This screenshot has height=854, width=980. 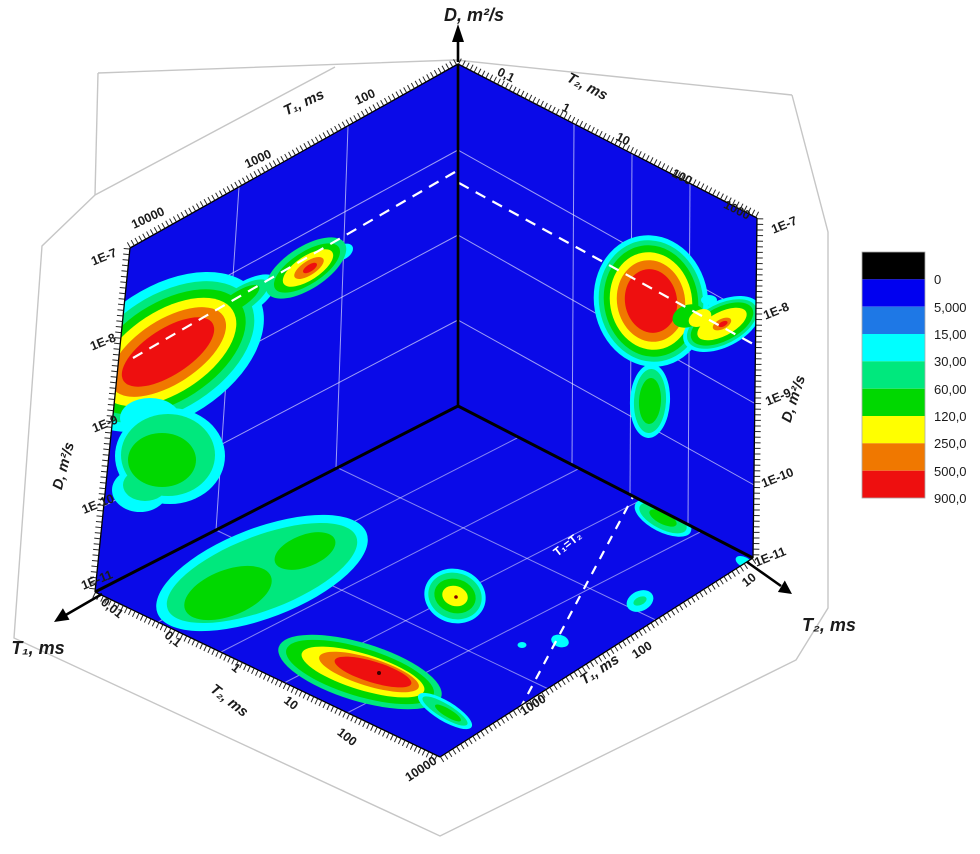 What do you see at coordinates (950, 443) in the screenshot?
I see `colorbar-label-250000: 250,0` at bounding box center [950, 443].